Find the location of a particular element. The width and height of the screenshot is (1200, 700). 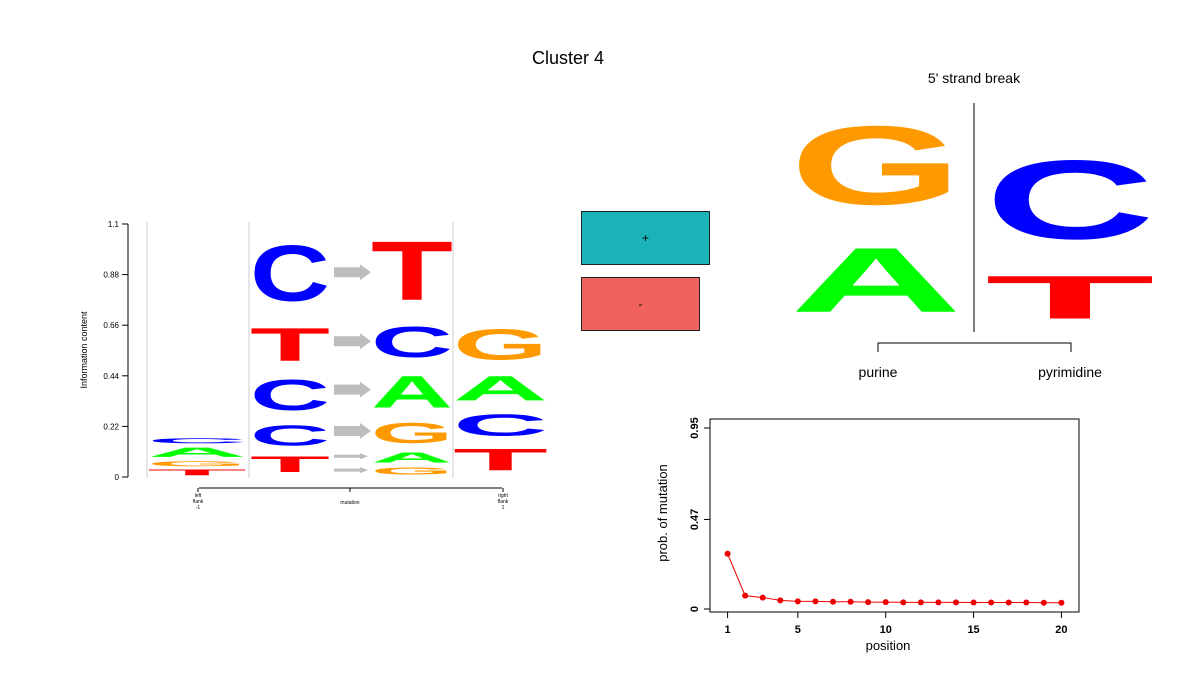

mutation_to-letter-T: T is located at coordinates (412, 271).